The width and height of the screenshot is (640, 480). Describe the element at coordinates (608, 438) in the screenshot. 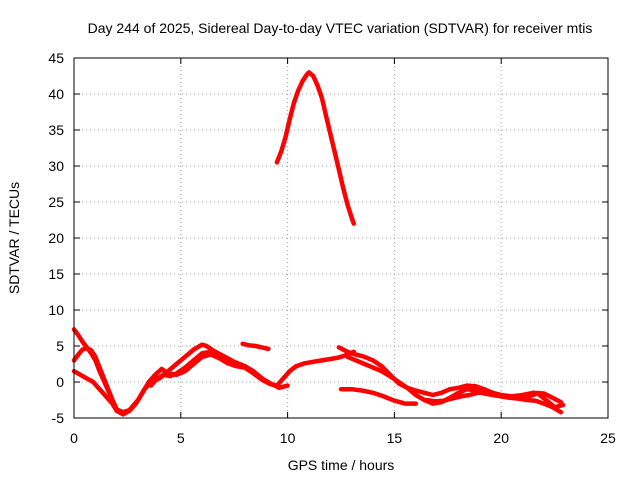

I see `x-tick-label: 25` at that location.